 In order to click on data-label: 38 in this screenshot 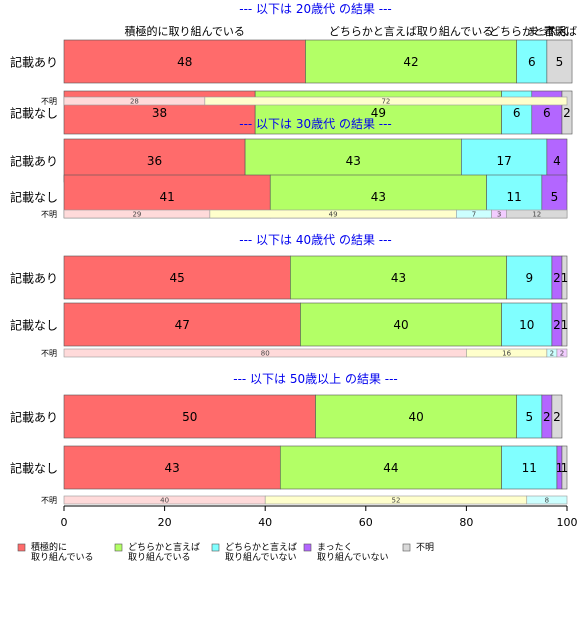, I will do `click(159, 113)`.